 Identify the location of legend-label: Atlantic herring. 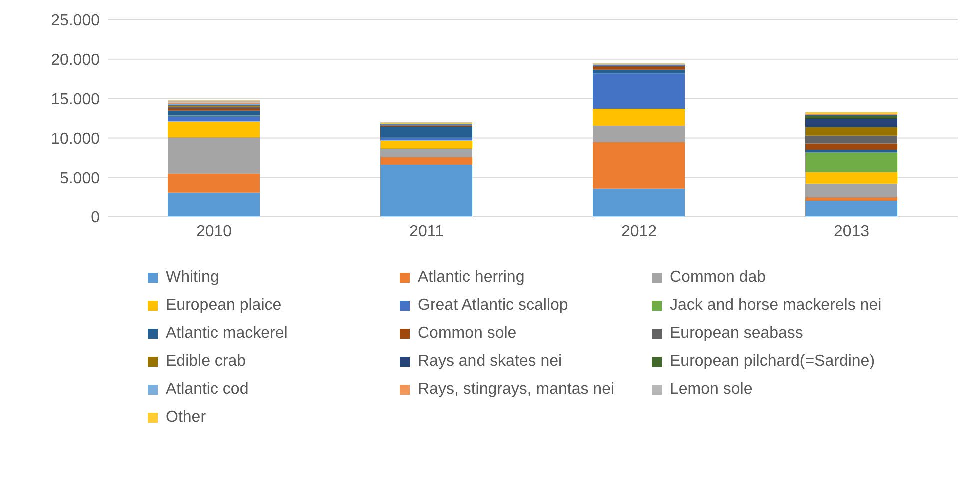
(471, 278).